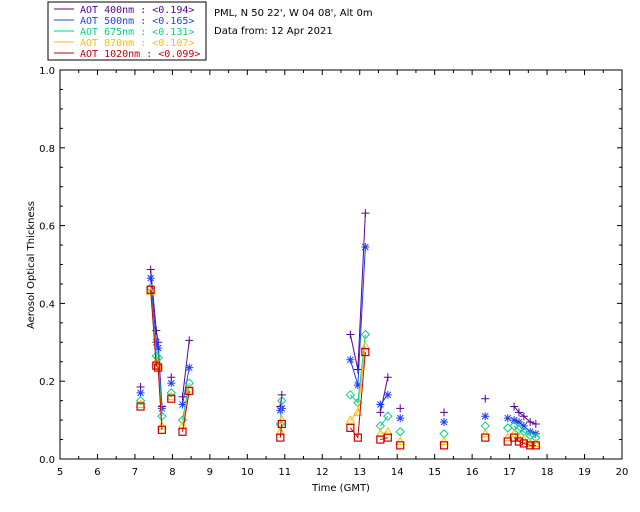 Image resolution: width=640 pixels, height=512 pixels. Describe the element at coordinates (247, 472) in the screenshot. I see `x-tick-label: 10` at that location.